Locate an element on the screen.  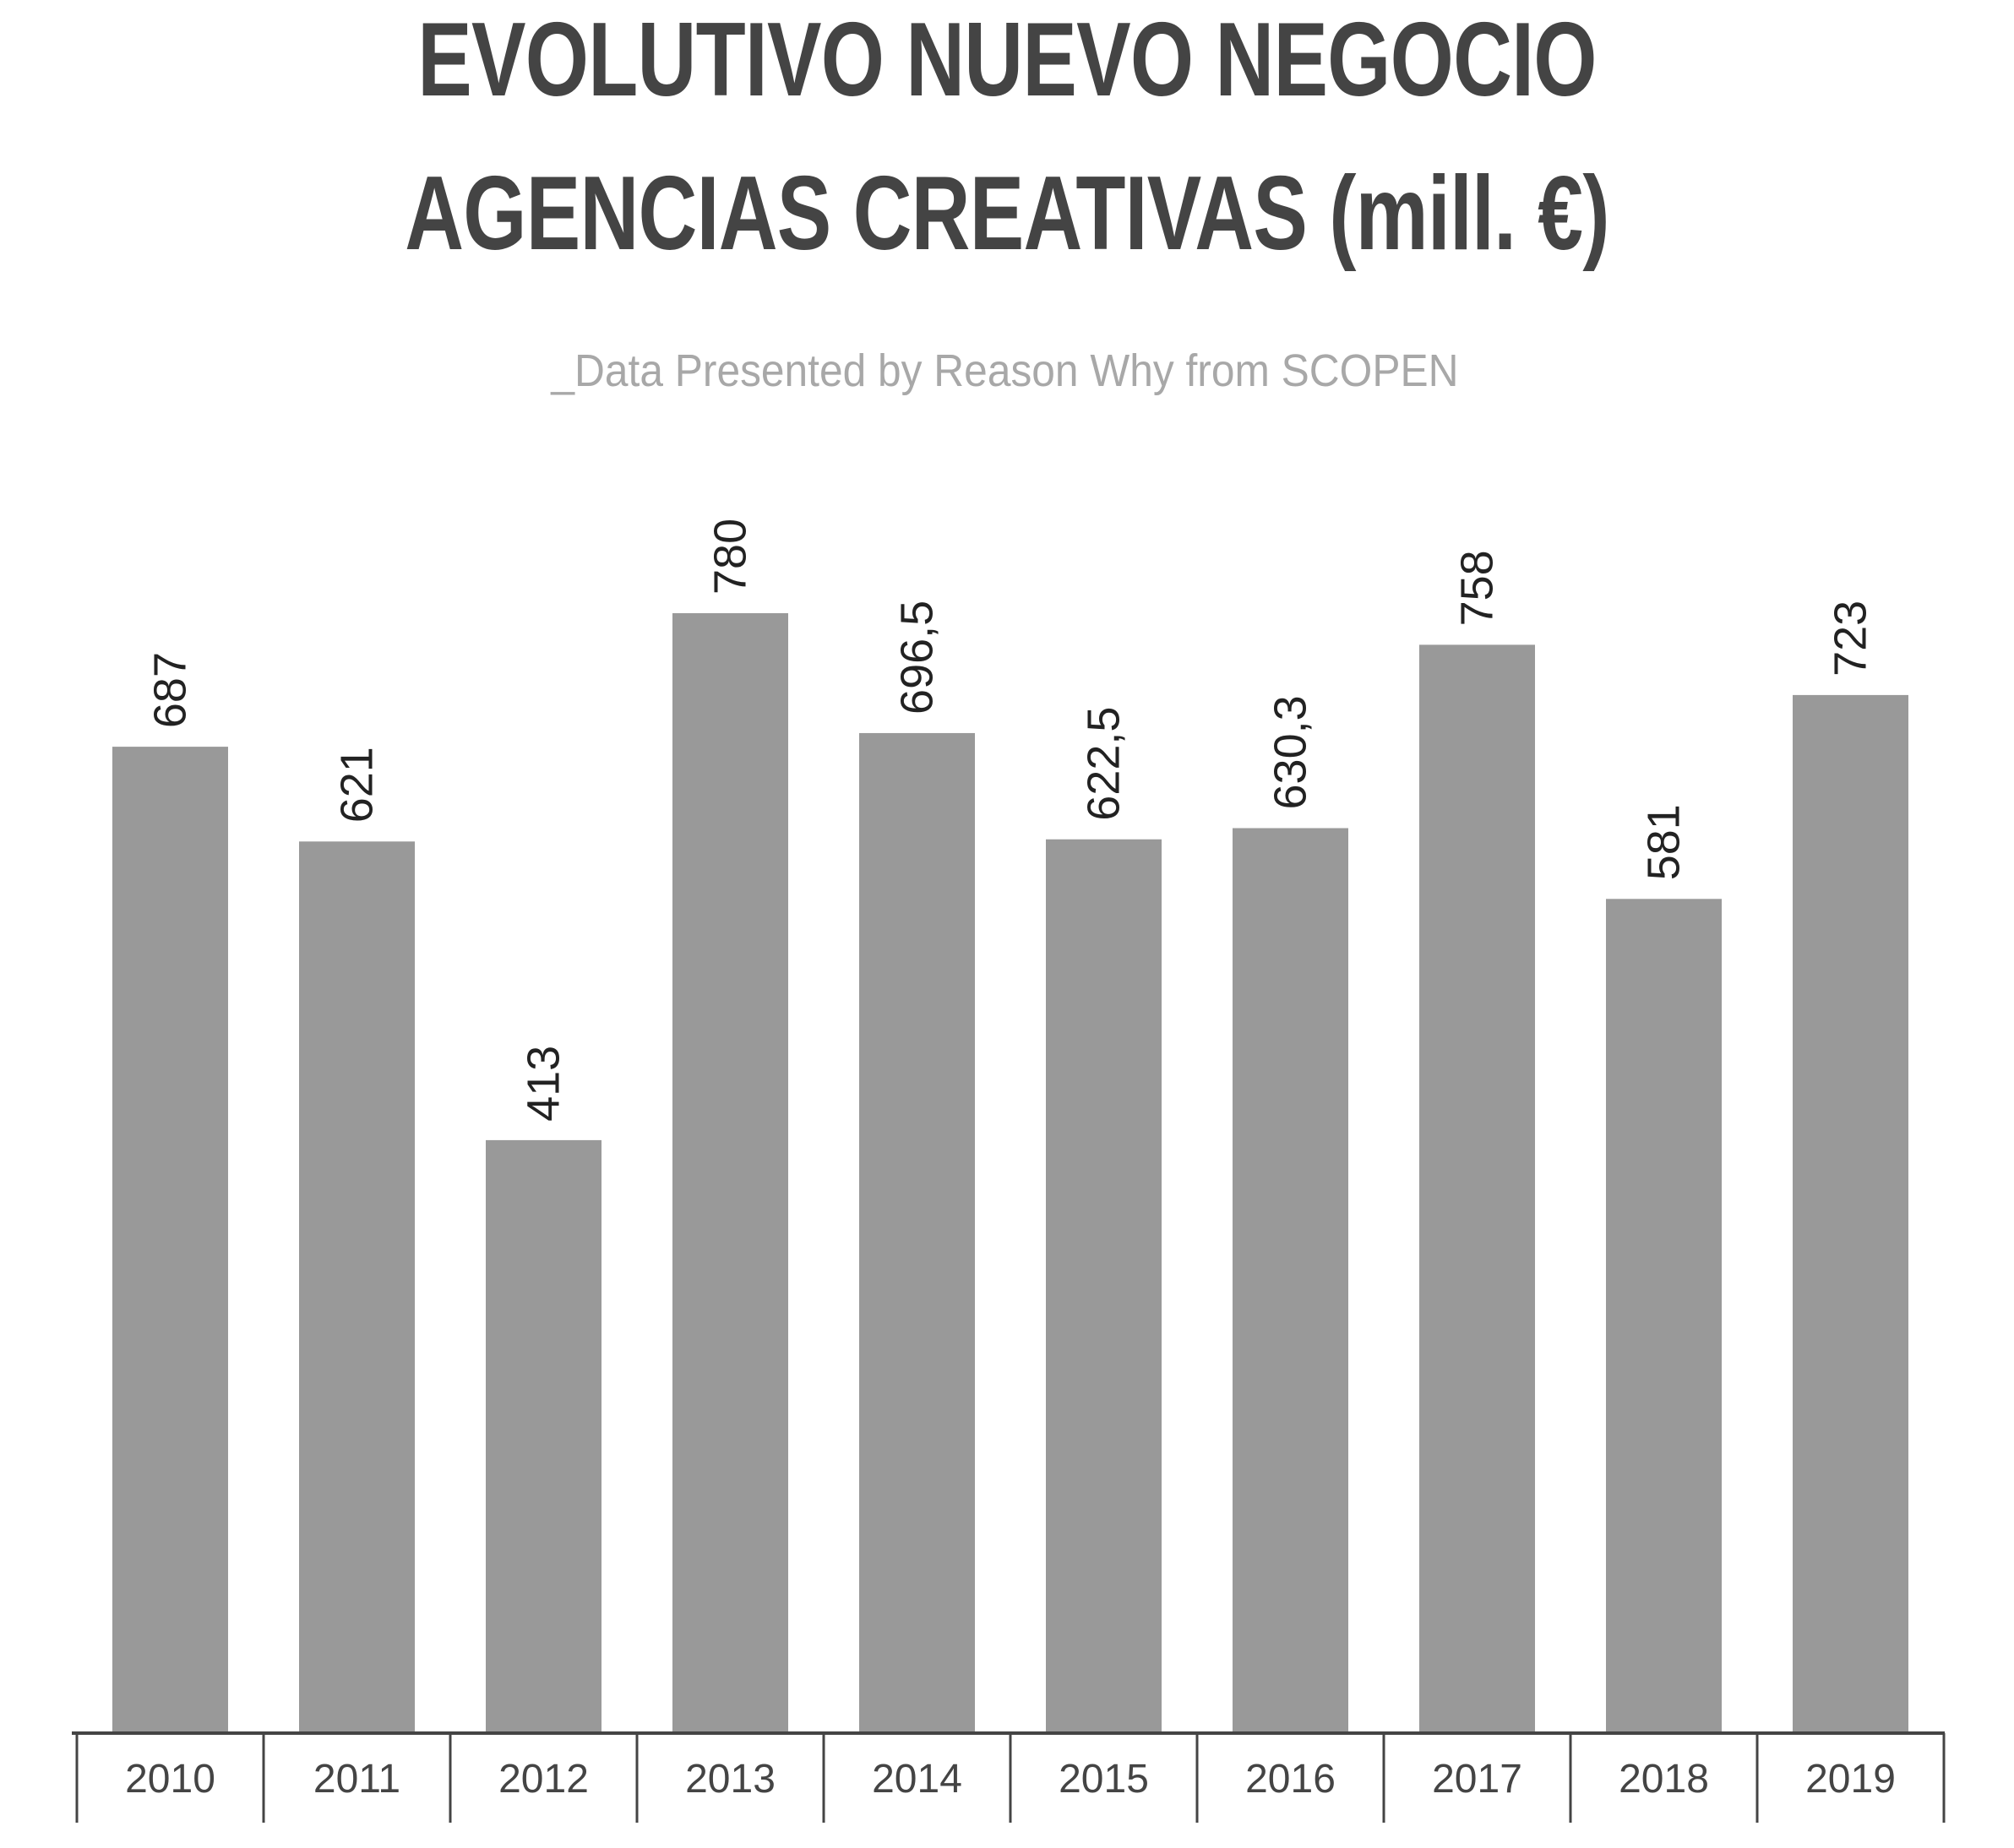
x-tick-label-2013: 2013 is located at coordinates (730, 1779).